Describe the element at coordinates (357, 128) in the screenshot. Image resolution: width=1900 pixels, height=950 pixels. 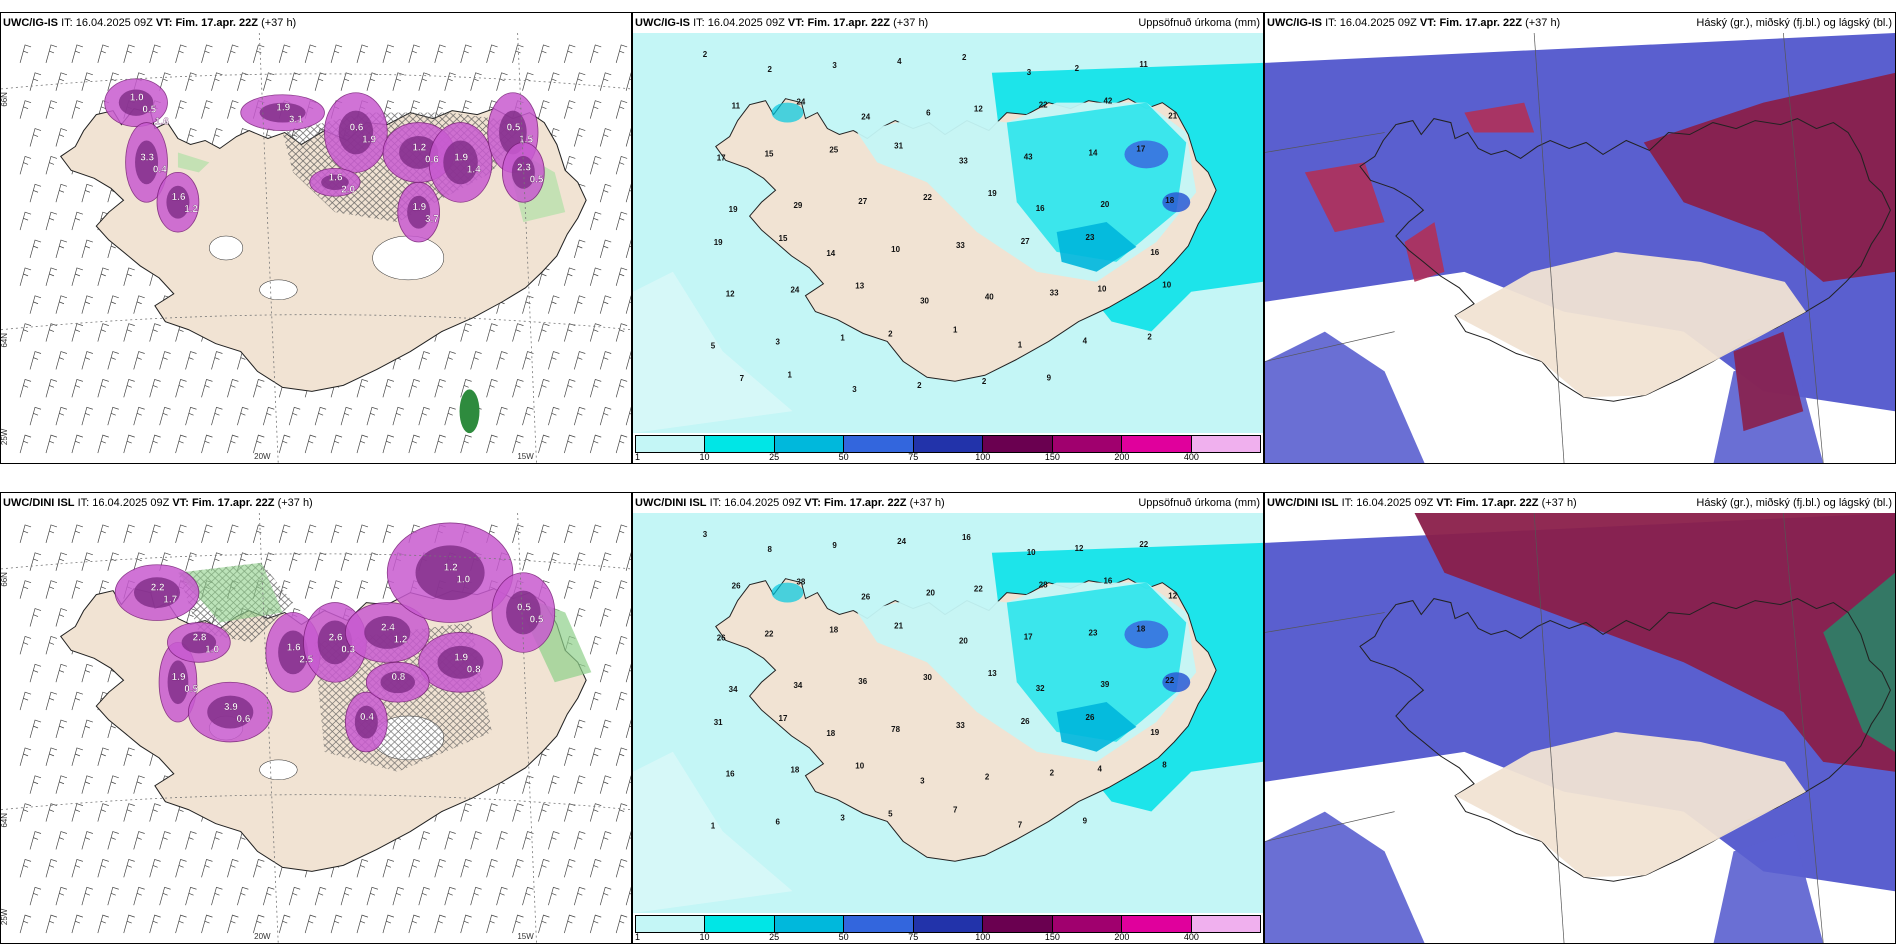
I see `snow-depth-label: 0.6` at that location.